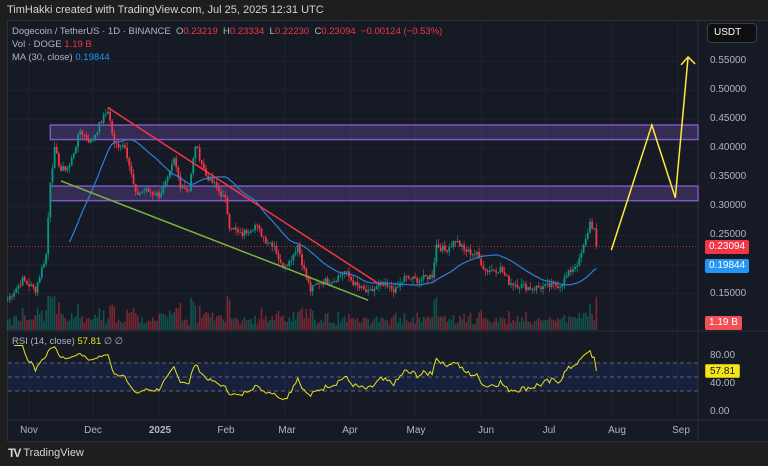 This screenshot has width=768, height=466. Describe the element at coordinates (53, 453) in the screenshot. I see `brand-name: TradingView` at that location.